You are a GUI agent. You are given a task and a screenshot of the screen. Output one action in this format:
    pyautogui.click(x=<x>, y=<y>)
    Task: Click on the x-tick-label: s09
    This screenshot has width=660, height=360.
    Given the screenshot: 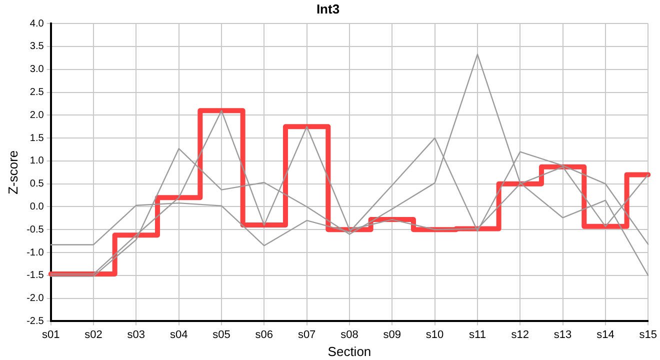 What is the action you would take?
    pyautogui.click(x=392, y=334)
    